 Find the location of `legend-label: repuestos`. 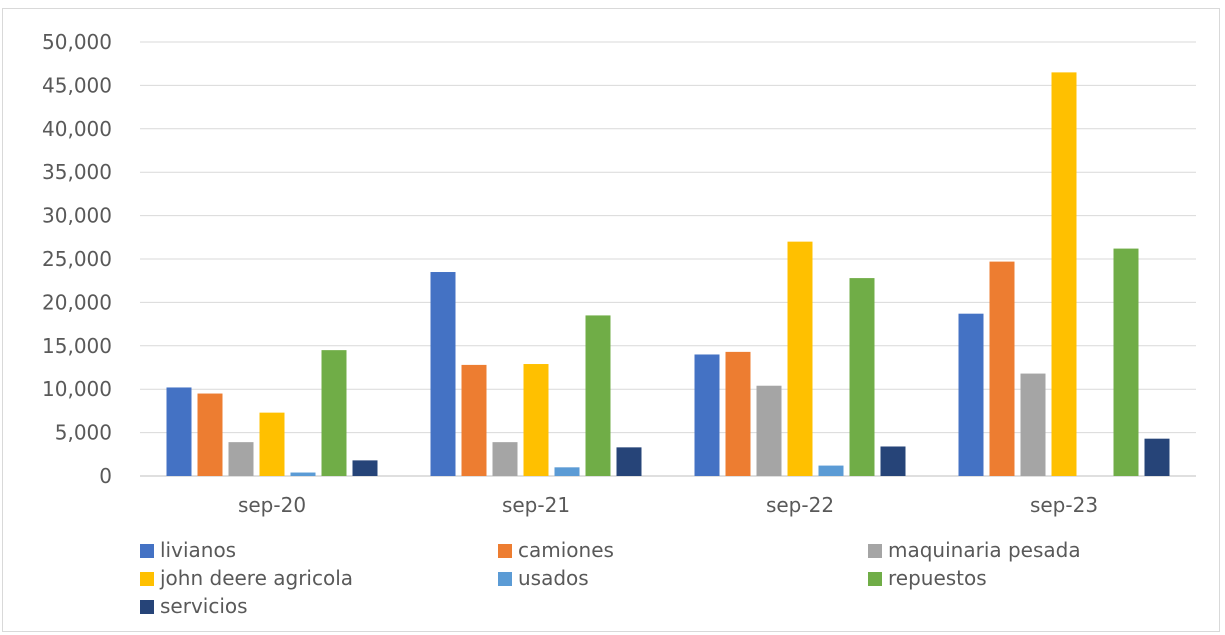

legend-label: repuestos is located at coordinates (937, 578).